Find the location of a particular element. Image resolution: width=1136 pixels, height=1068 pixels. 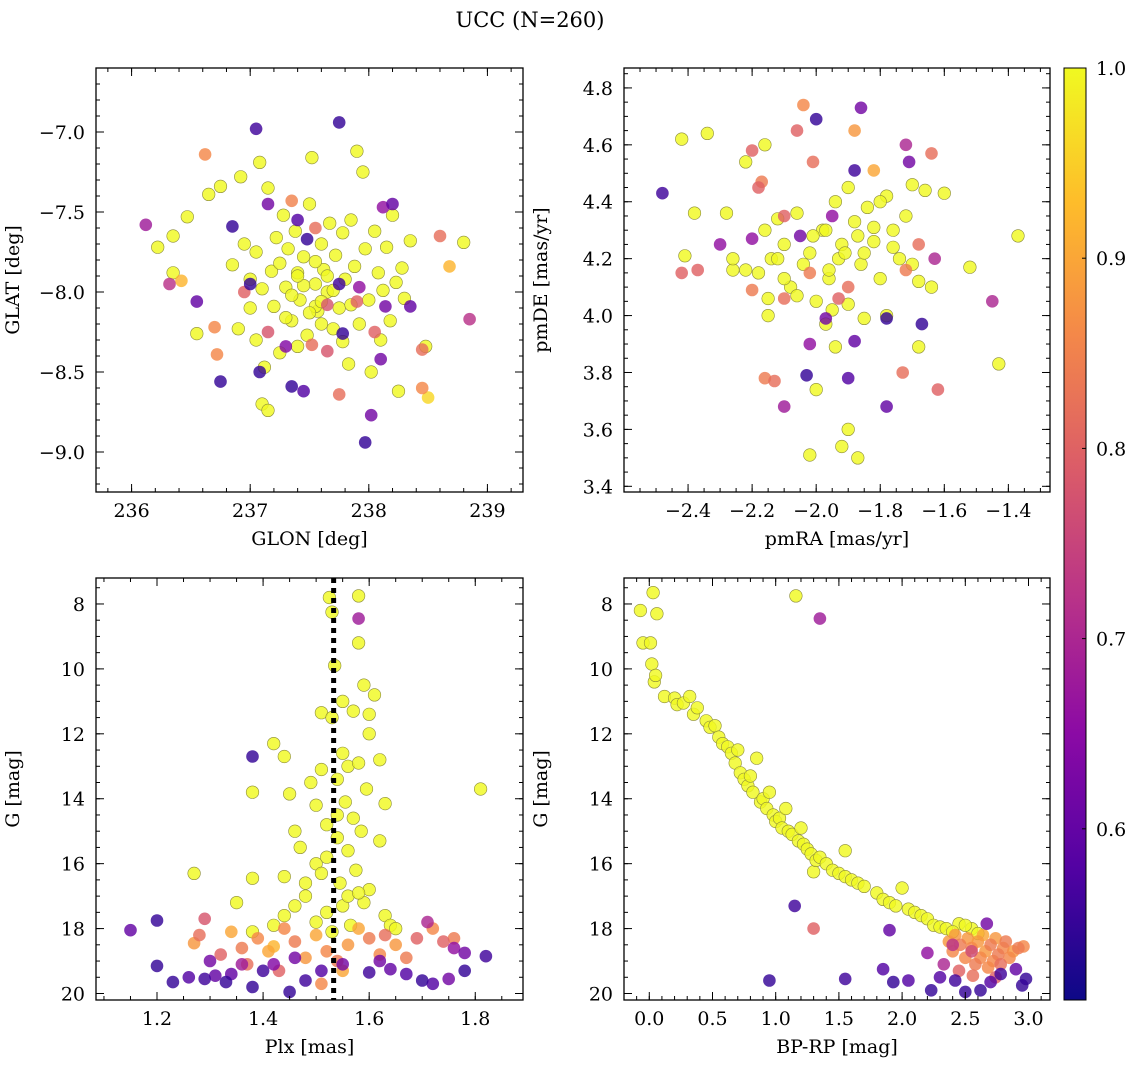

y-tick-label: 20 is located at coordinates (73, 995).